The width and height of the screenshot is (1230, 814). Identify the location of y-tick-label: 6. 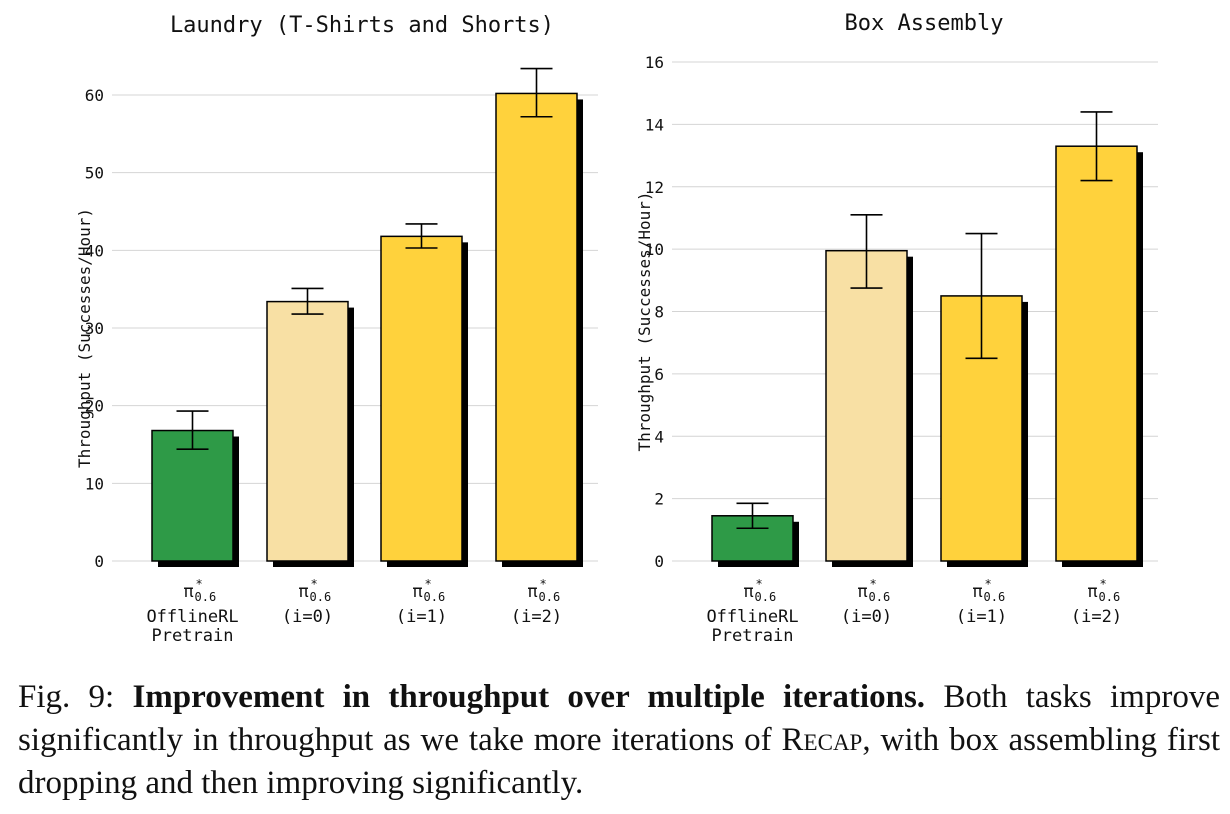
(659, 374).